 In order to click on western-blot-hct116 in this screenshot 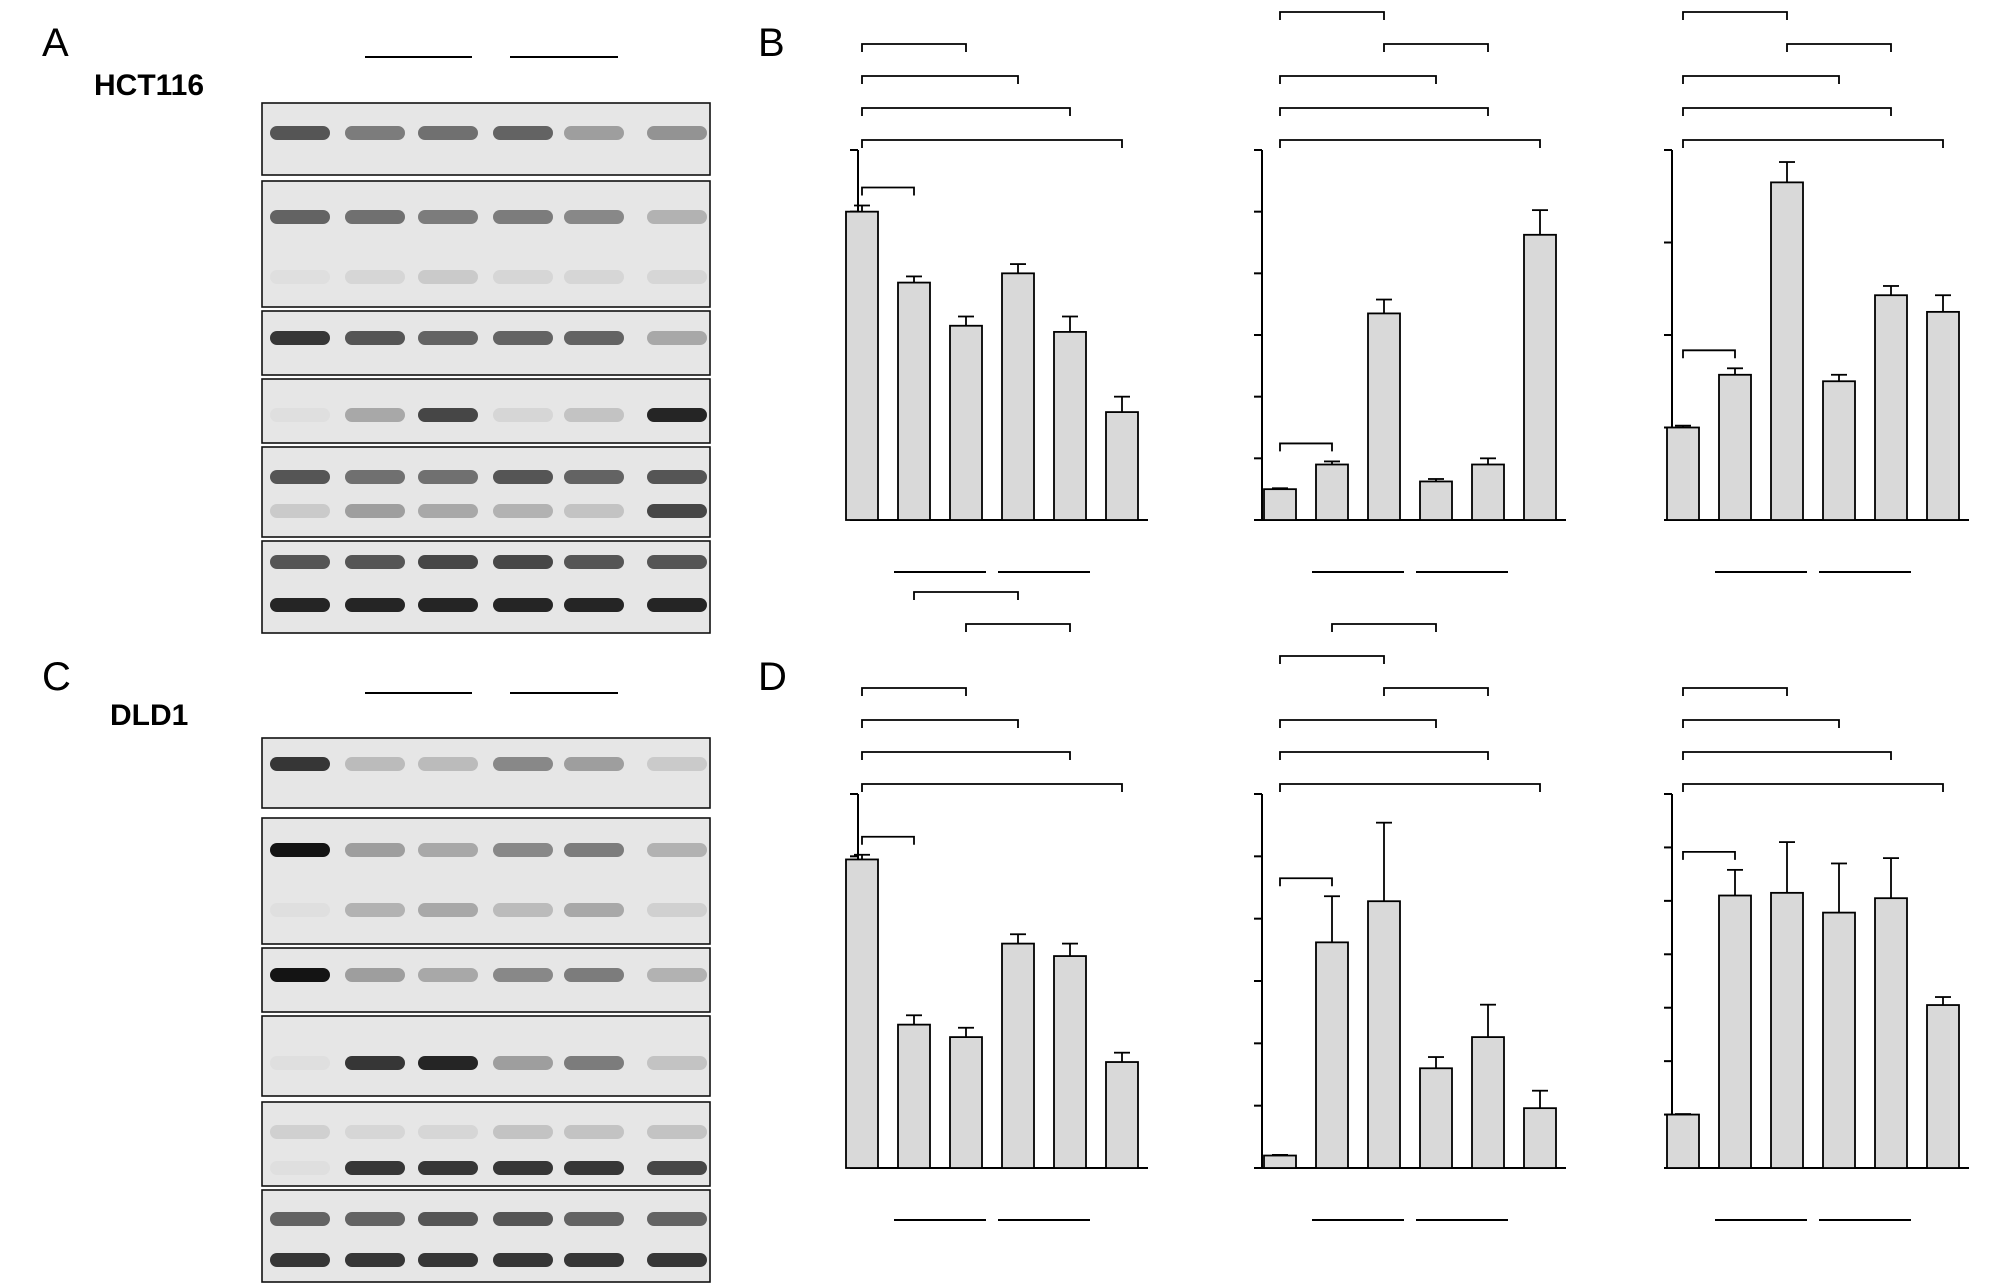, I will do `click(486, 345)`.